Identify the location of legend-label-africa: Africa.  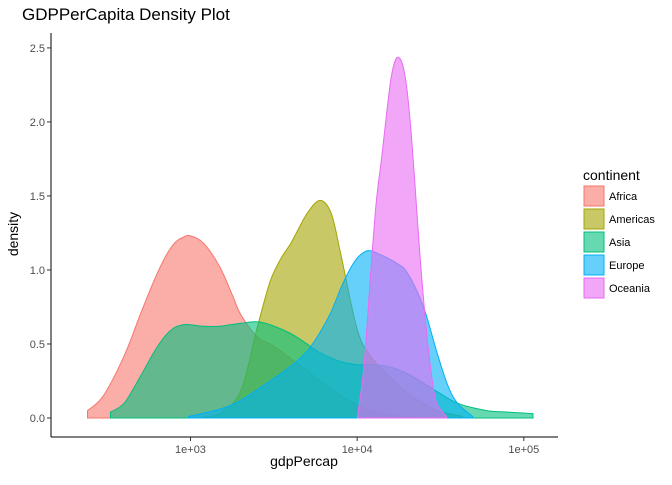
(623, 197).